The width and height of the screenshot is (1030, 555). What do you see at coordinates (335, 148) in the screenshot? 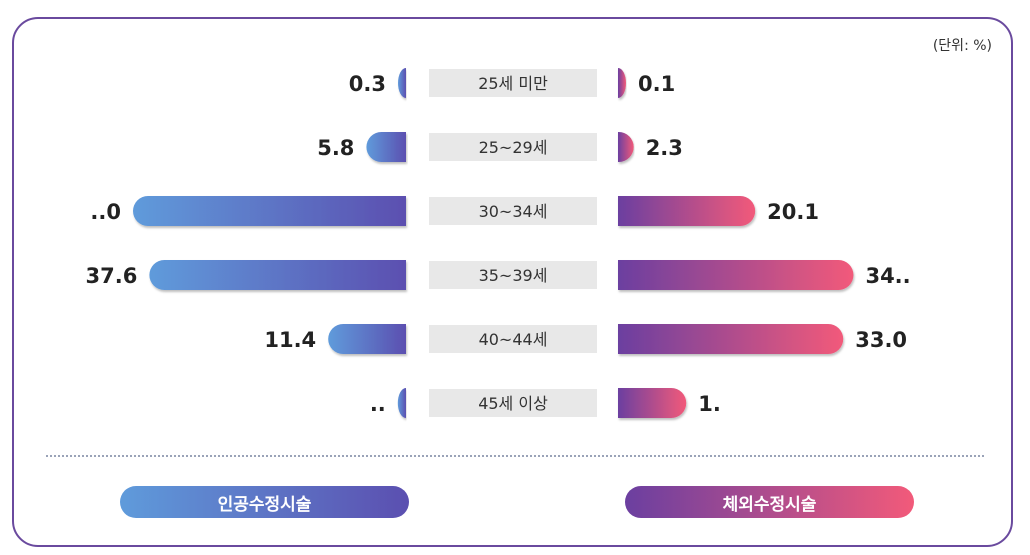
I see `value-label-left: 5.8` at bounding box center [335, 148].